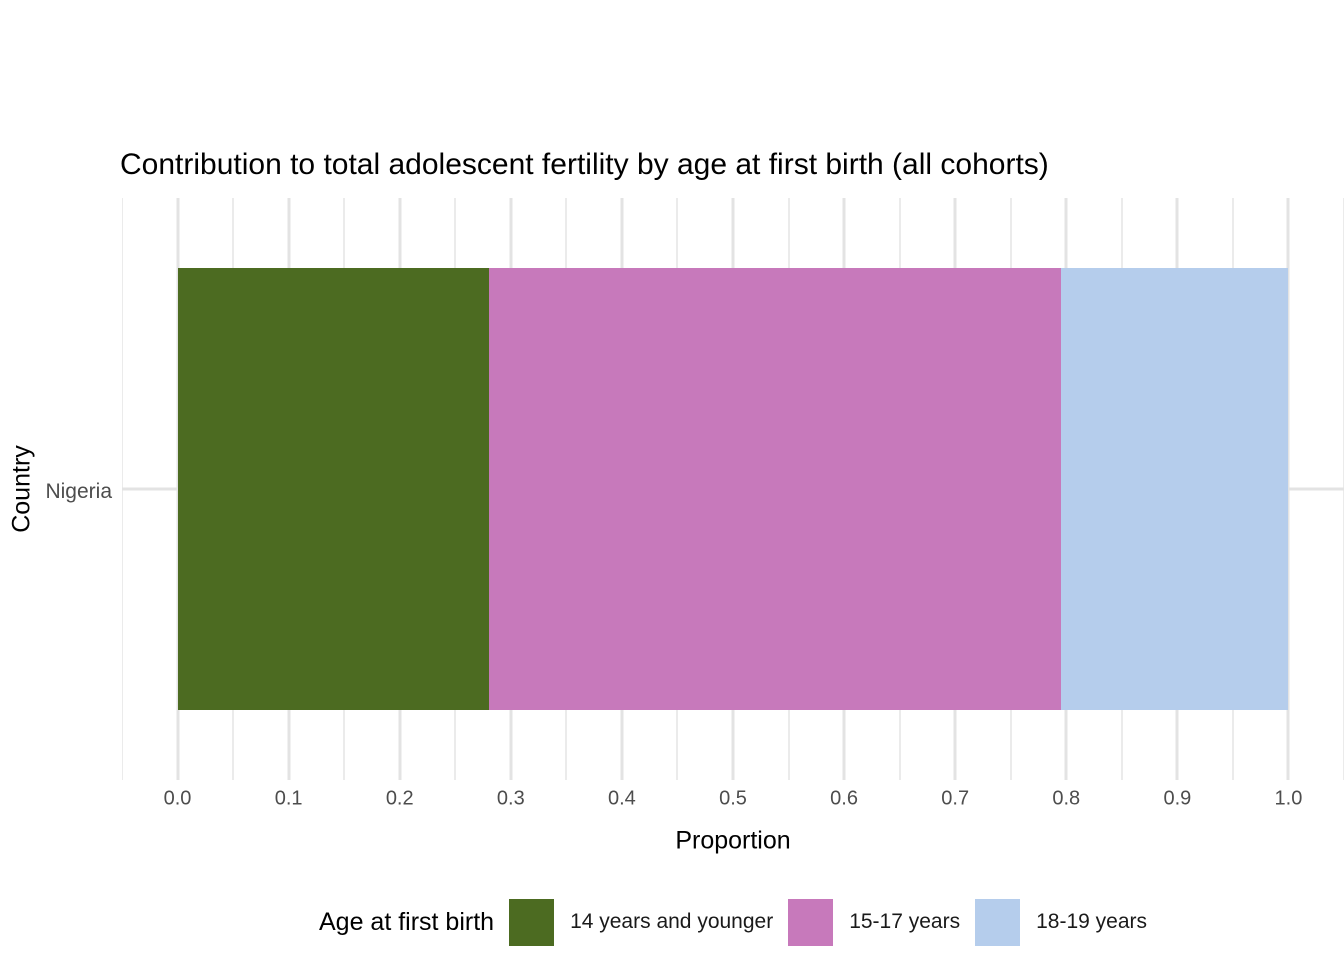 This screenshot has height=960, width=1344. I want to click on y-axis-title: Country, so click(21, 489).